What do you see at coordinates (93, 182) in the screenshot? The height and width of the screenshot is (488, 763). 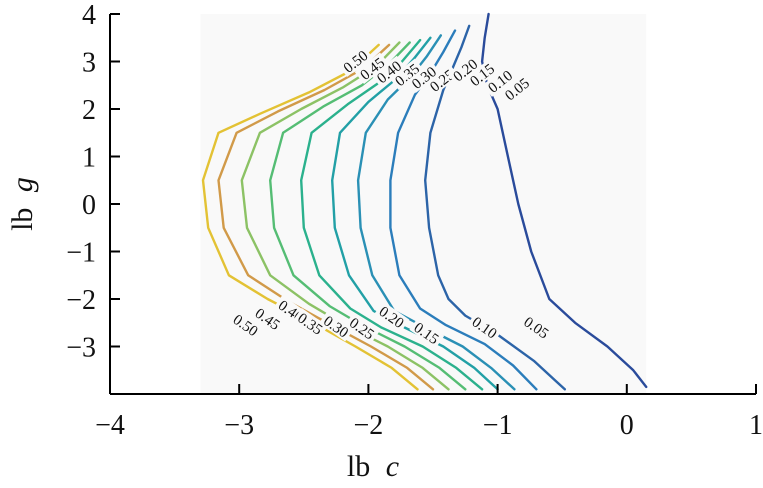 I see `y-ticks: −3 −2 −1 0 1 2 3 4` at bounding box center [93, 182].